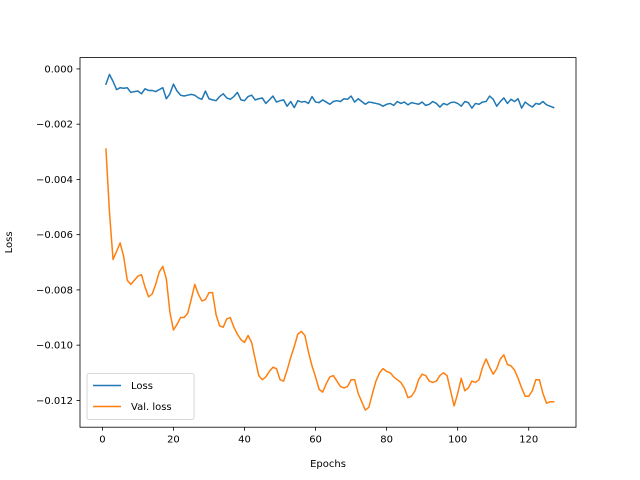 This screenshot has height=480, width=640. Describe the element at coordinates (140, 396) in the screenshot. I see `legend: Loss Val. loss` at that location.